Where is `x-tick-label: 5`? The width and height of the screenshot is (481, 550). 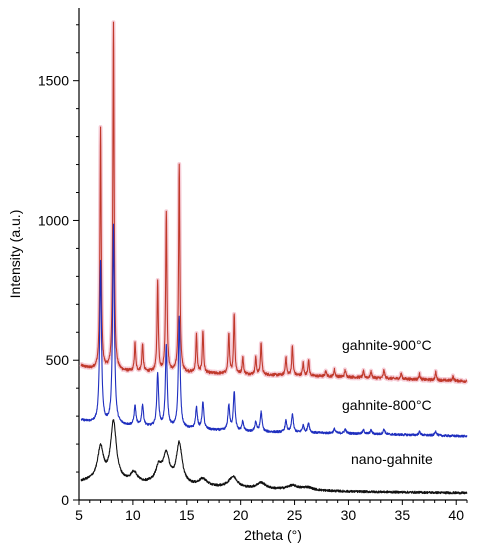
x-tick-label: 5 is located at coordinates (79, 515).